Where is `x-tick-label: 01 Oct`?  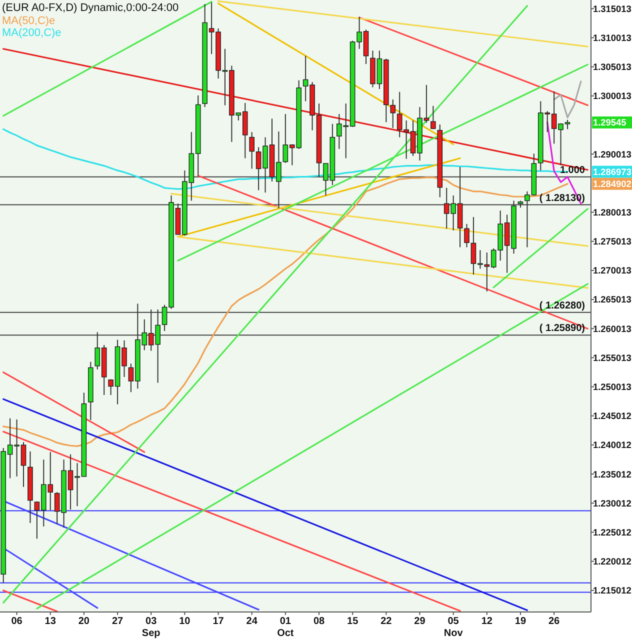
x-tick-label: 01 Oct is located at coordinates (285, 627).